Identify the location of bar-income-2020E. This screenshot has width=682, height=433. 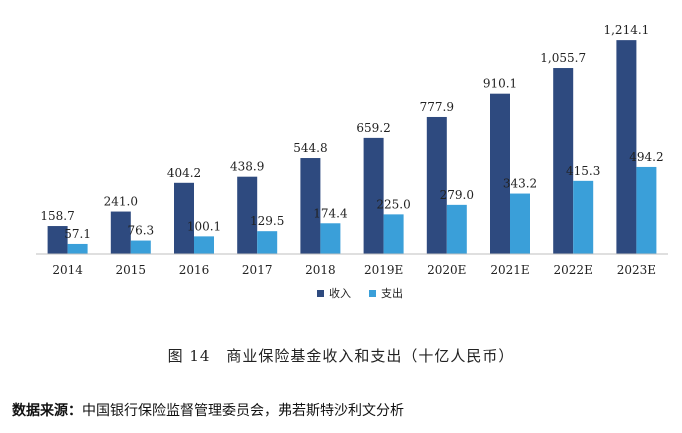
(436, 185).